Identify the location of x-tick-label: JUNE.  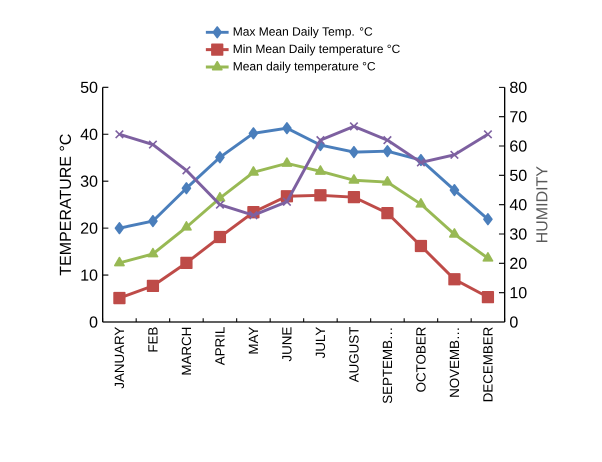
(287, 344).